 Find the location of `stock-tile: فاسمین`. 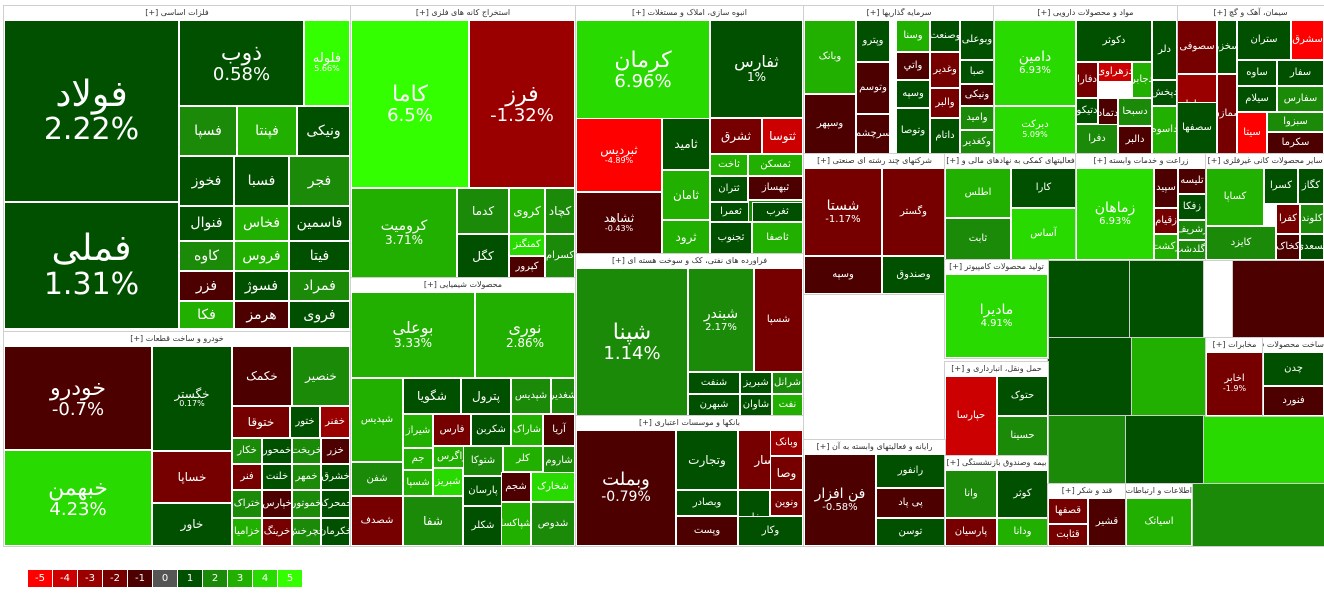

stock-tile: فاسمین is located at coordinates (319, 223).